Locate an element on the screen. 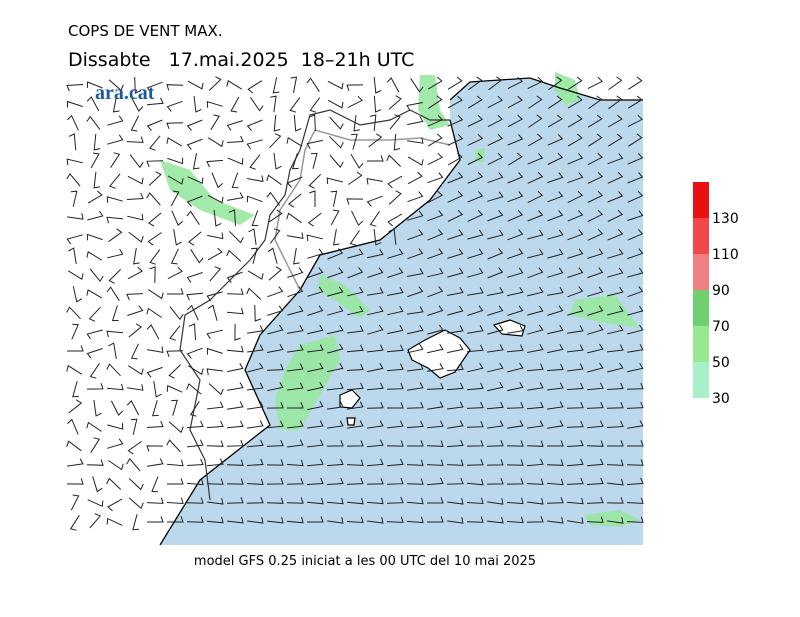 The height and width of the screenshot is (617, 800). colorbar-label: 70 is located at coordinates (721, 327).